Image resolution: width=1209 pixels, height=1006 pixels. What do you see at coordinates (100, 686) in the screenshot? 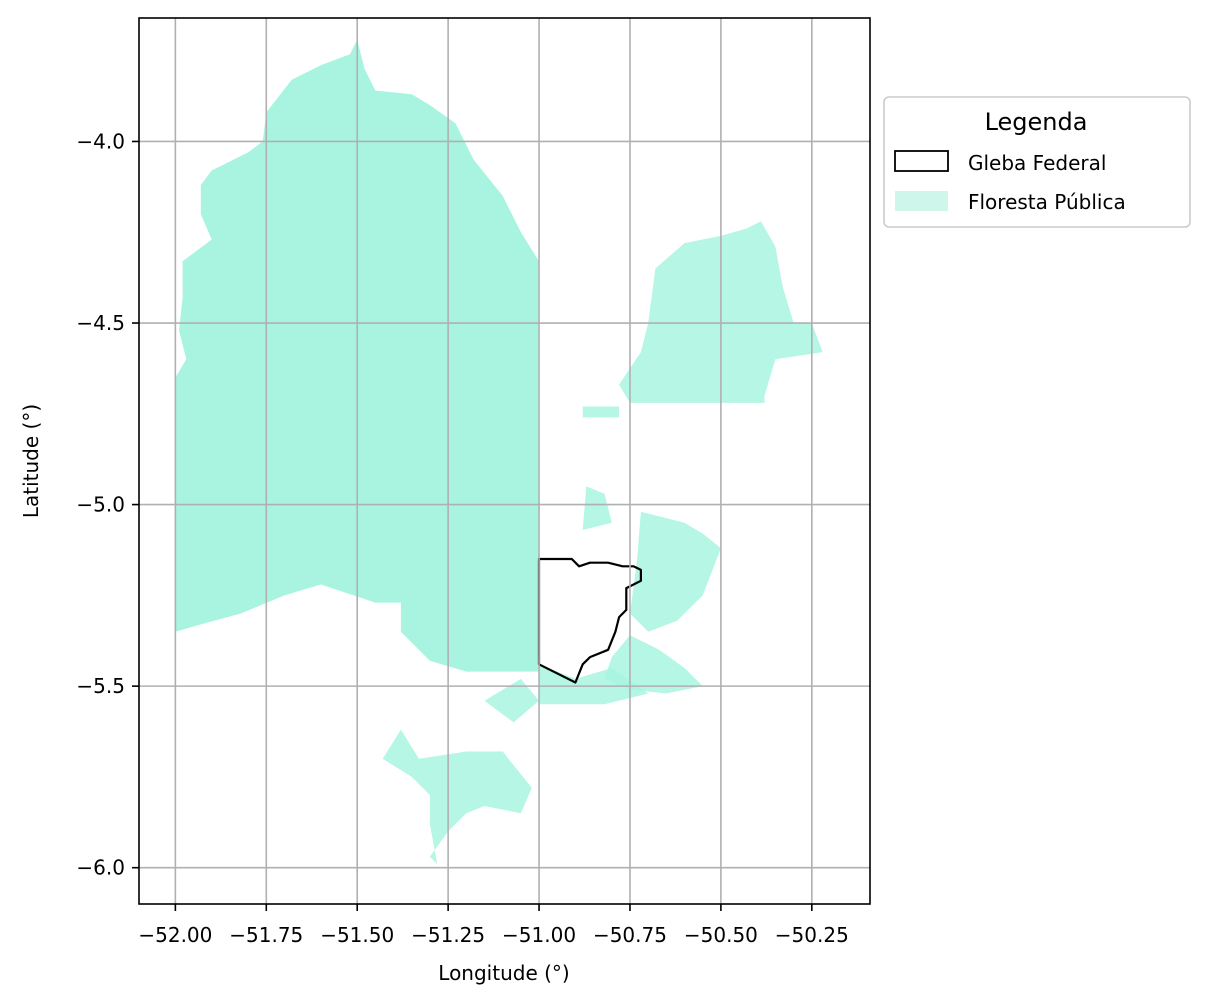
I see `y-tick-label: −5.5` at bounding box center [100, 686].